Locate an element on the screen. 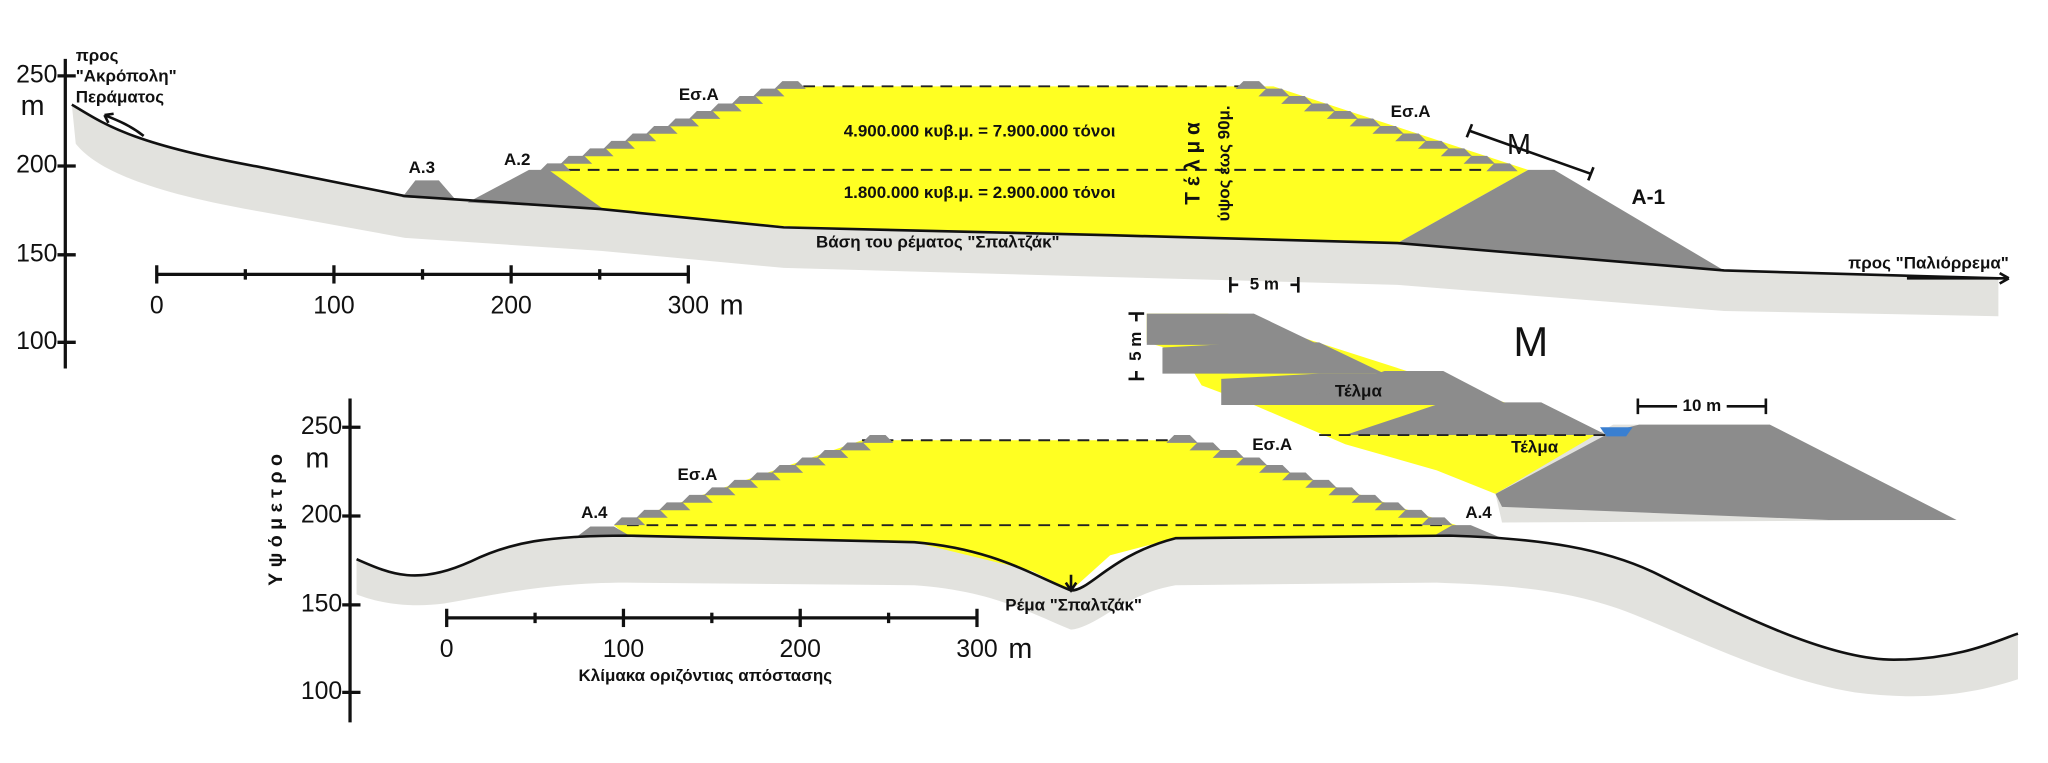 Image resolution: width=2048 pixels, height=763 pixels. tailings is located at coordinates (1035, 515).